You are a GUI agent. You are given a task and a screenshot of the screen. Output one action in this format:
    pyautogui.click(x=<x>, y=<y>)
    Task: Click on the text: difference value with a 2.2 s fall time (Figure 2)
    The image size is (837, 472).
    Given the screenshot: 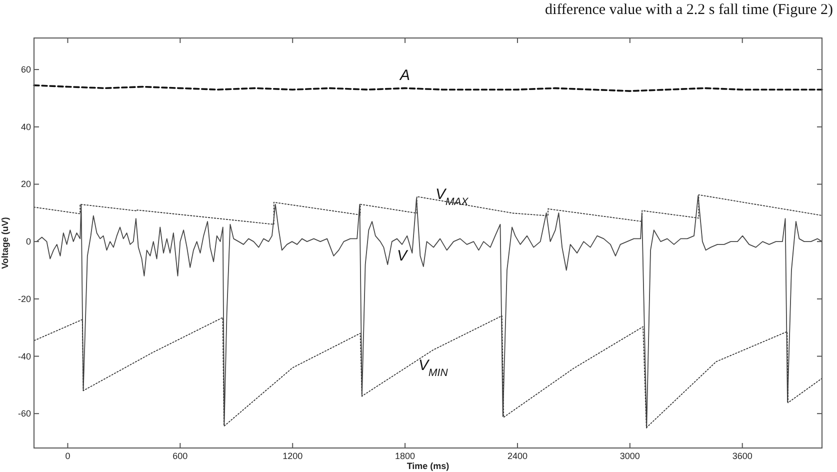 What is the action you would take?
    pyautogui.click(x=689, y=10)
    